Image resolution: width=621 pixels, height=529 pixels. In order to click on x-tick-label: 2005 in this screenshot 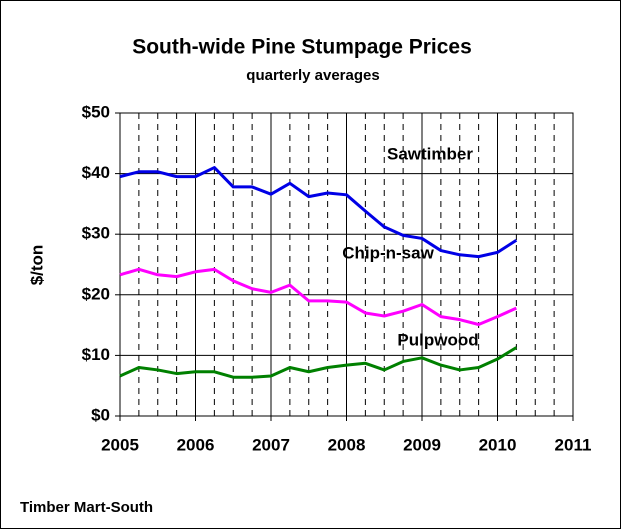, I will do `click(120, 444)`.